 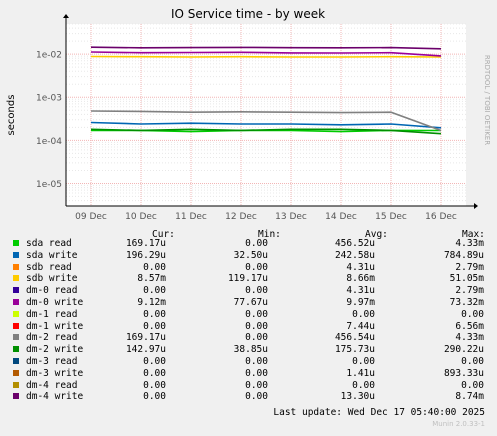 I want to click on legend-label: dm-0 write, so click(x=55, y=302).